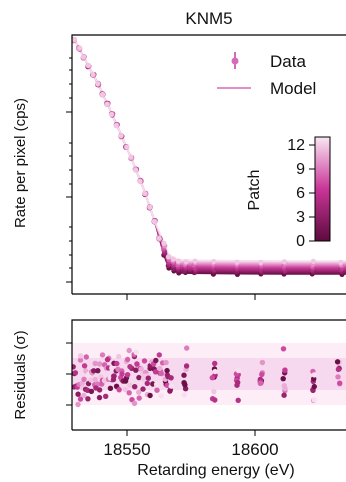  What do you see at coordinates (126, 449) in the screenshot?
I see `x-tick-label-18550: 18550` at bounding box center [126, 449].